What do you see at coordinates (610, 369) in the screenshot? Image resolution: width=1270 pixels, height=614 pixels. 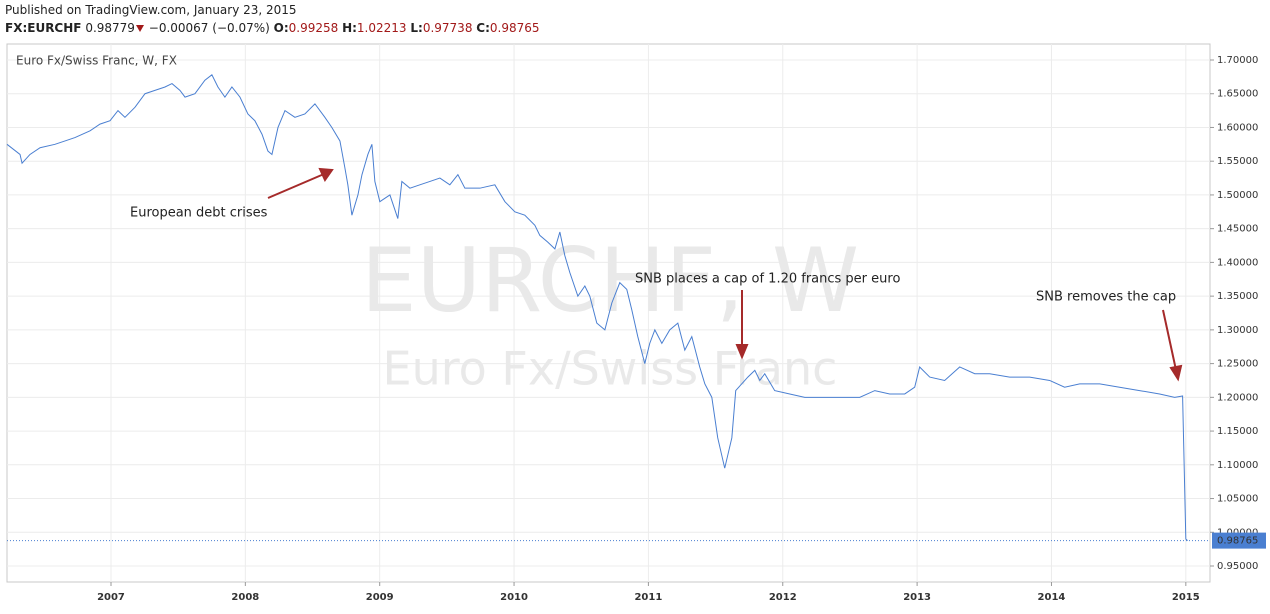 I see `watermark-name: Euro Fx/Swiss Franc` at bounding box center [610, 369].